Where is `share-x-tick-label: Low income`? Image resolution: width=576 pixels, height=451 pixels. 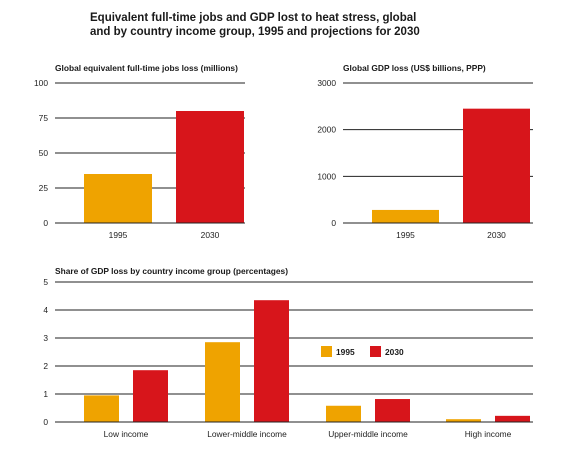
share-x-tick-label: Low income is located at coordinates (126, 434).